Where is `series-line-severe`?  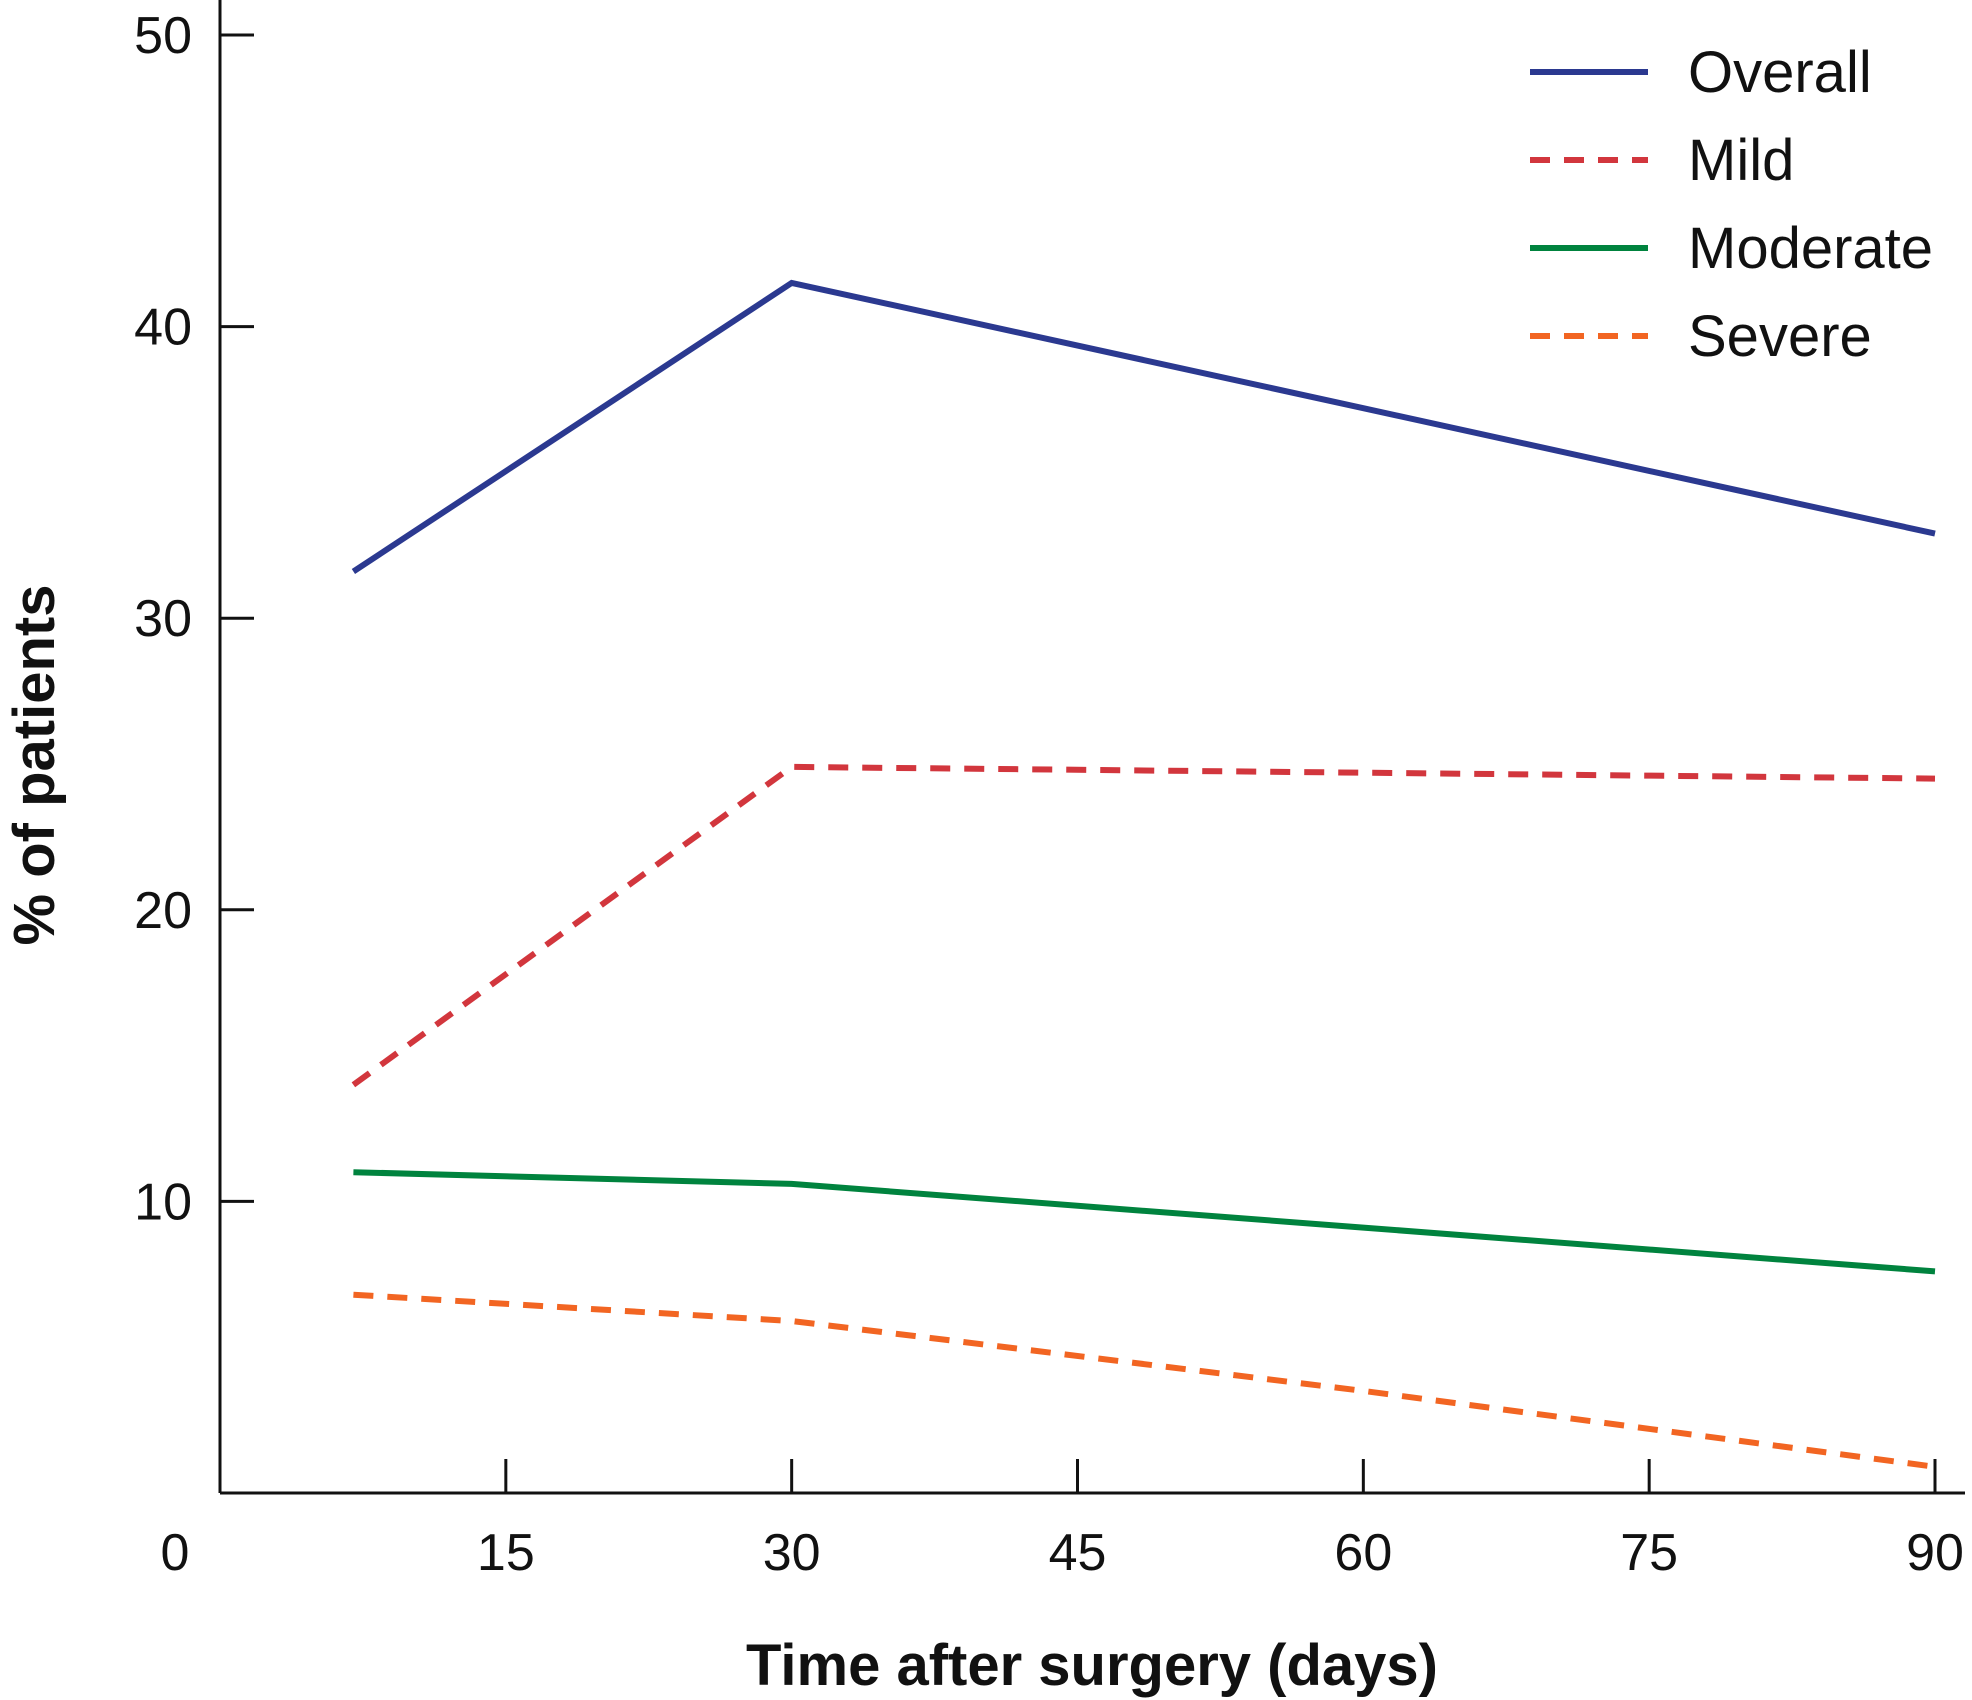 series-line-severe is located at coordinates (1144, 1380).